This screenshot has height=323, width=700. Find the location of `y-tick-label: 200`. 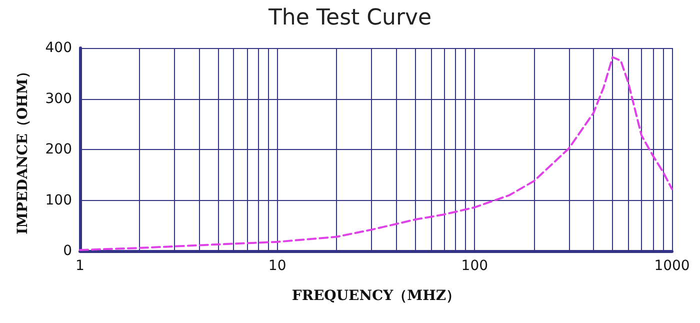

y-tick-label: 200 is located at coordinates (58, 150).